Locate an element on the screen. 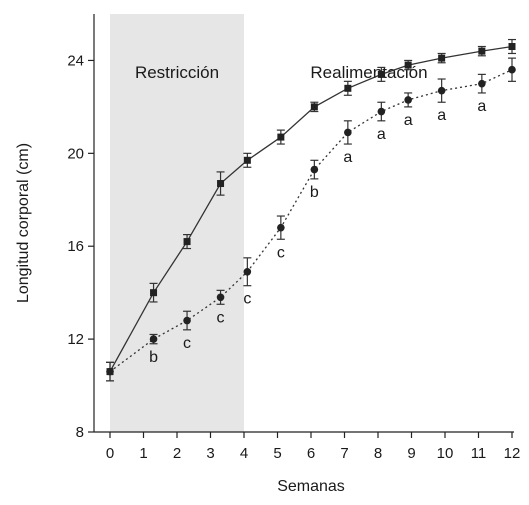 The width and height of the screenshot is (529, 505). x-axis-title: Semanas is located at coordinates (311, 486).